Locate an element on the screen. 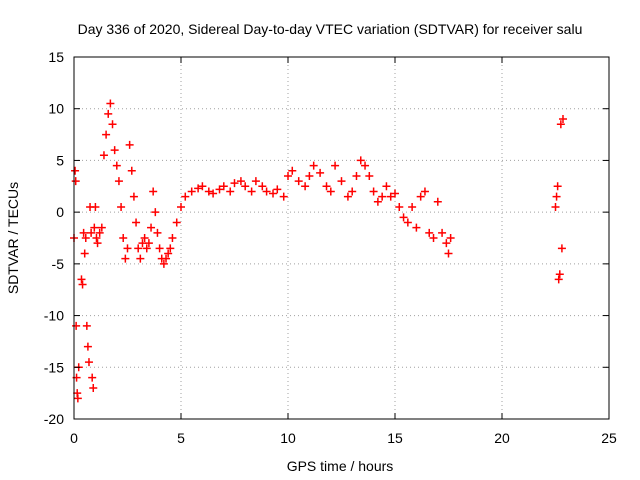 The width and height of the screenshot is (640, 480). x-tick-label: 15 is located at coordinates (395, 438).